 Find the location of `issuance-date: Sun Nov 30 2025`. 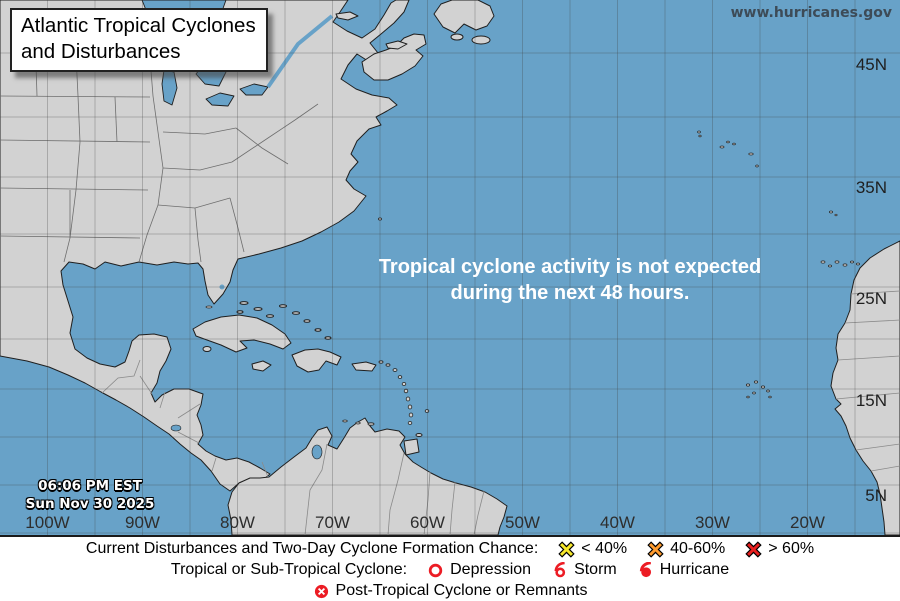

issuance-date: Sun Nov 30 2025 is located at coordinates (90, 504).